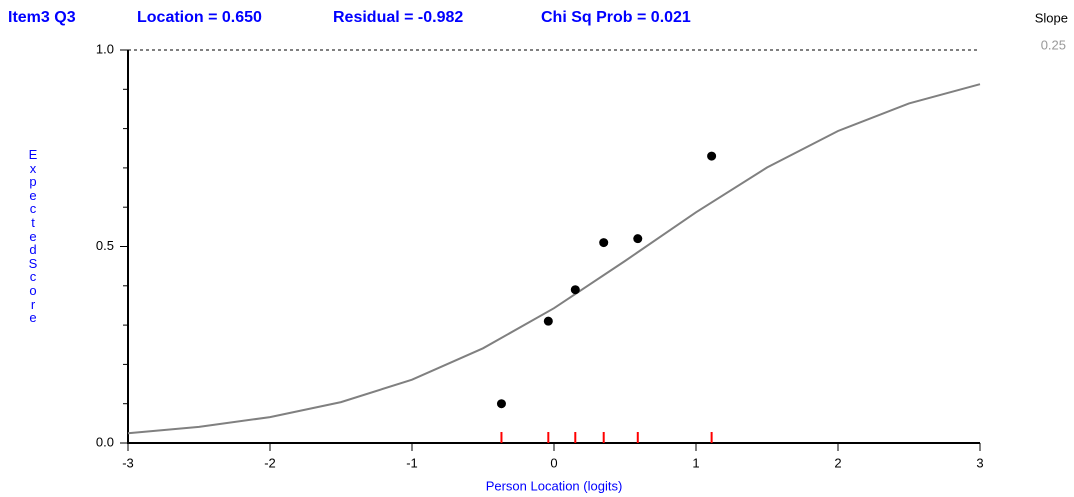 The height and width of the screenshot is (497, 1074). What do you see at coordinates (42, 17) in the screenshot?
I see `item-name: Item3 Q3` at bounding box center [42, 17].